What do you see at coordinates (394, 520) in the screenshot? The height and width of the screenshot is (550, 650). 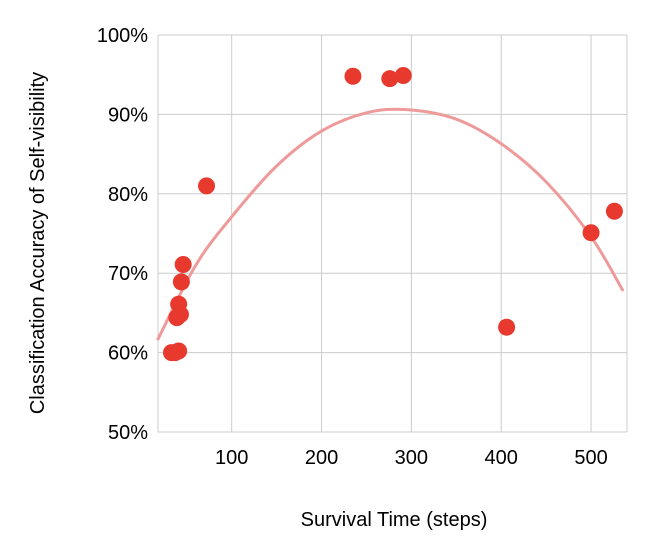 I see `x-axis-title: Survival Time (steps)` at bounding box center [394, 520].